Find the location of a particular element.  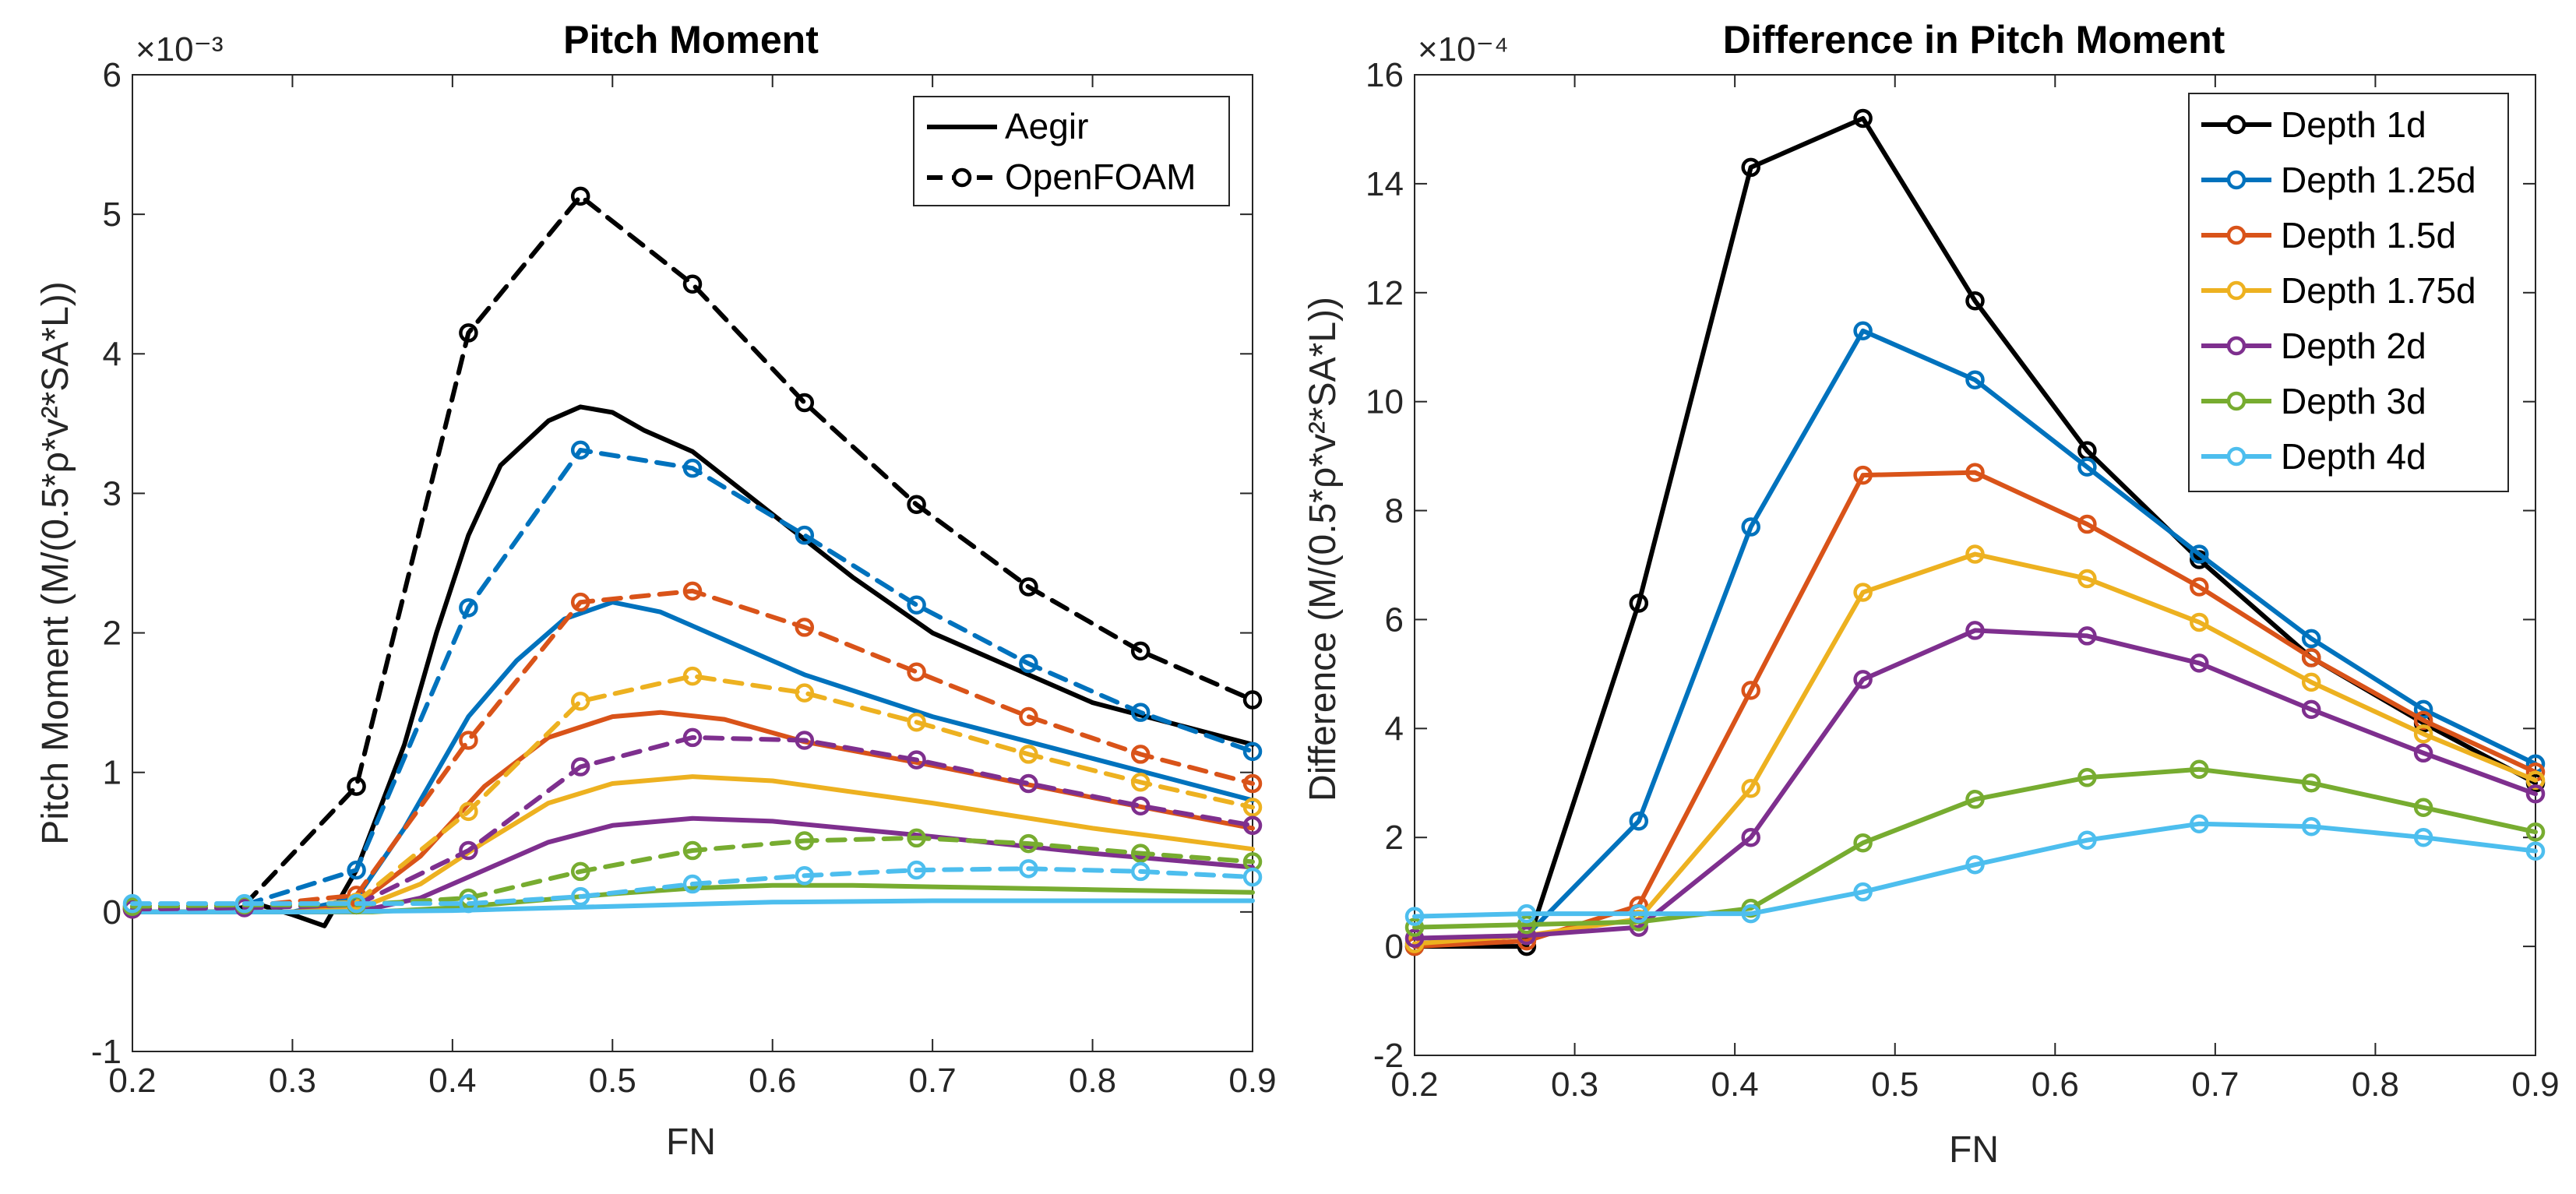

right-ytick-label: 4 is located at coordinates (1394, 729).